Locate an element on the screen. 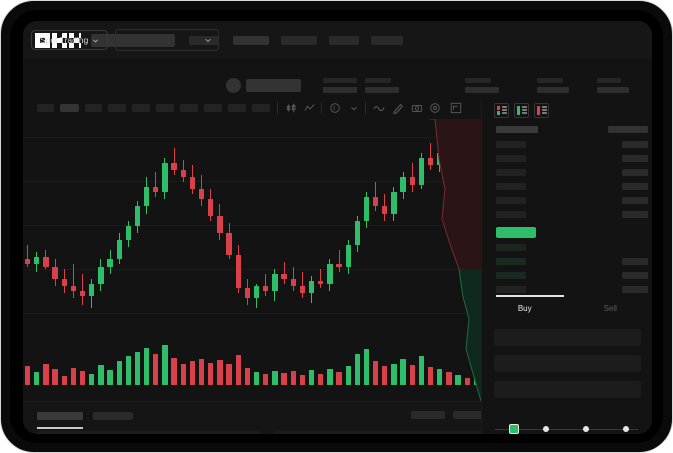 The image size is (673, 453). search-input is located at coordinates (133, 40).